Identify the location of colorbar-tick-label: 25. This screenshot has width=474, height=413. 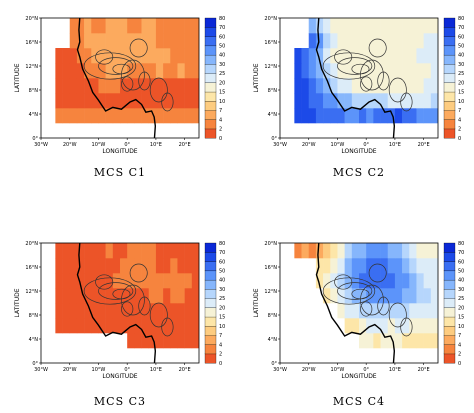
(222, 74).